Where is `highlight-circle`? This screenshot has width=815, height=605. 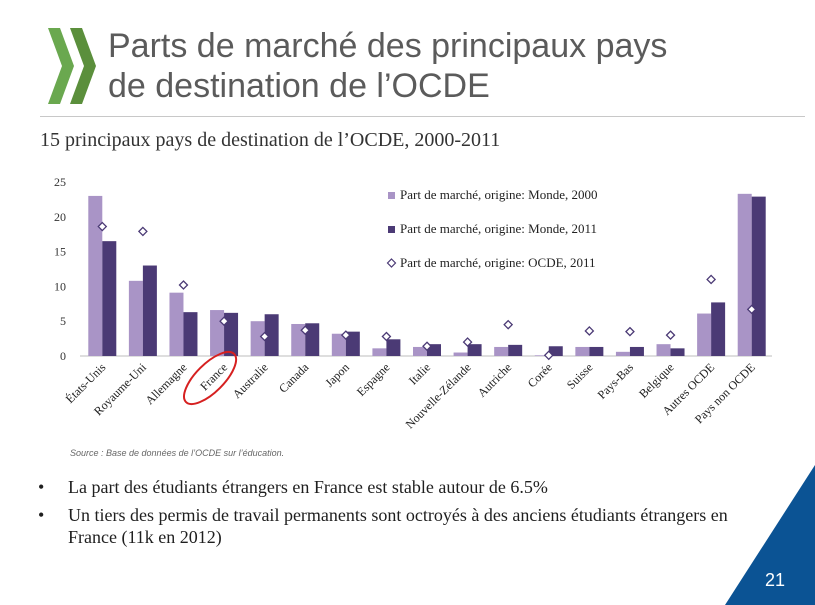
highlight-circle is located at coordinates (210, 378).